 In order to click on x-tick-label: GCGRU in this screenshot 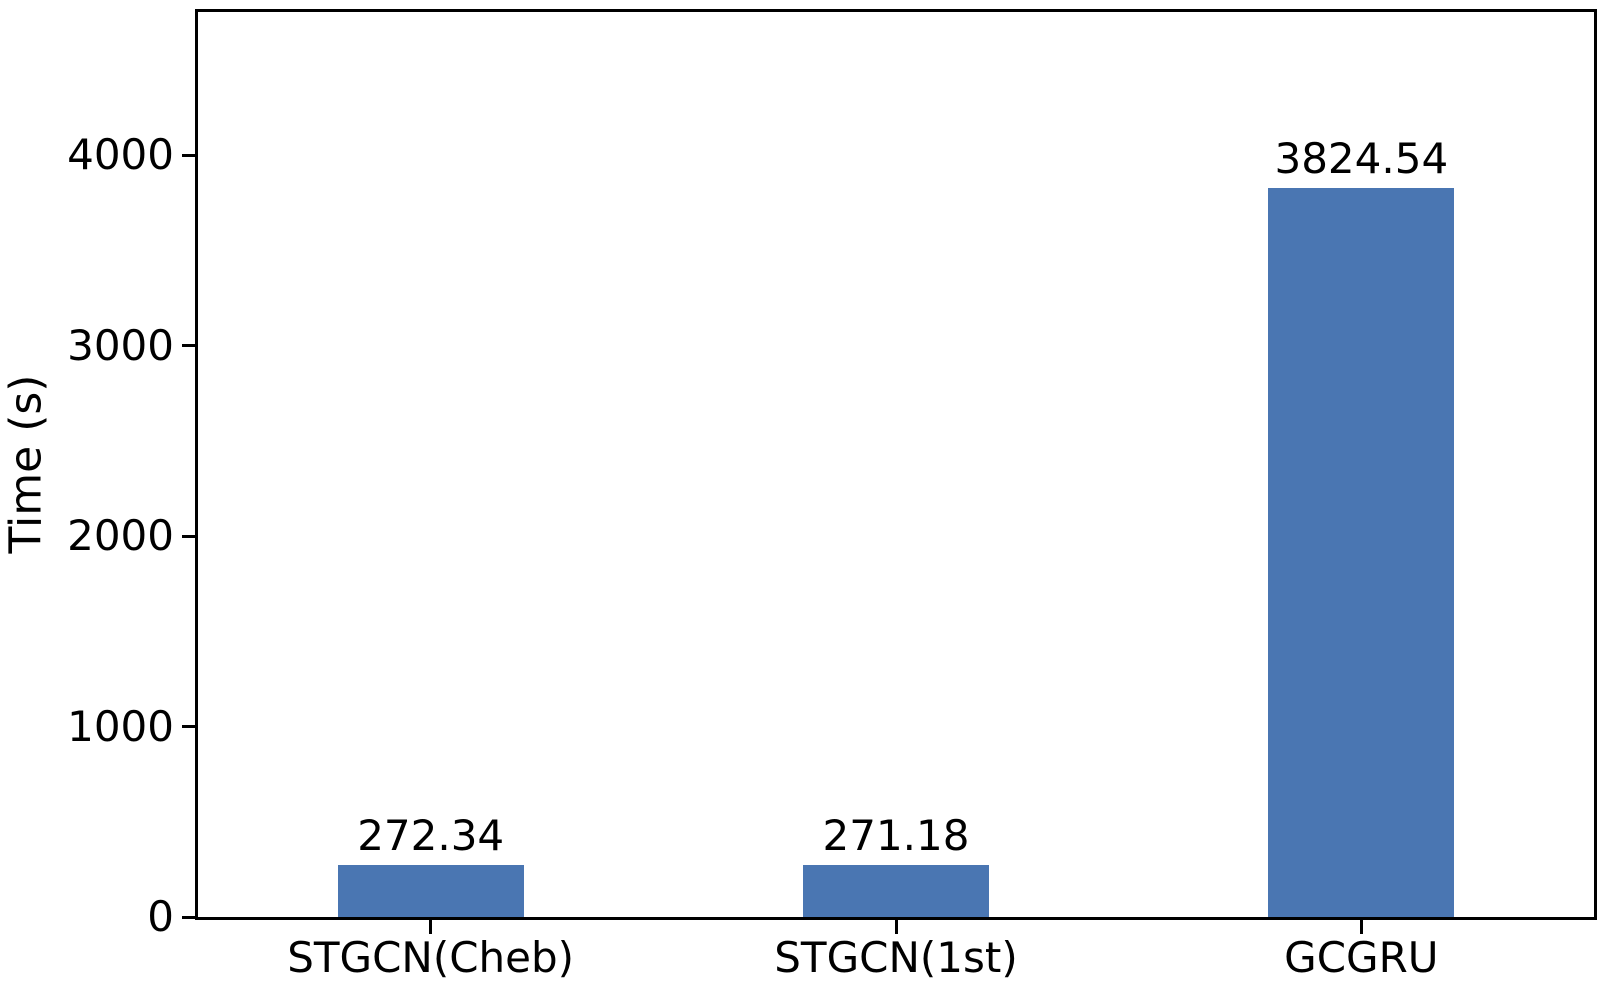, I will do `click(1361, 957)`.